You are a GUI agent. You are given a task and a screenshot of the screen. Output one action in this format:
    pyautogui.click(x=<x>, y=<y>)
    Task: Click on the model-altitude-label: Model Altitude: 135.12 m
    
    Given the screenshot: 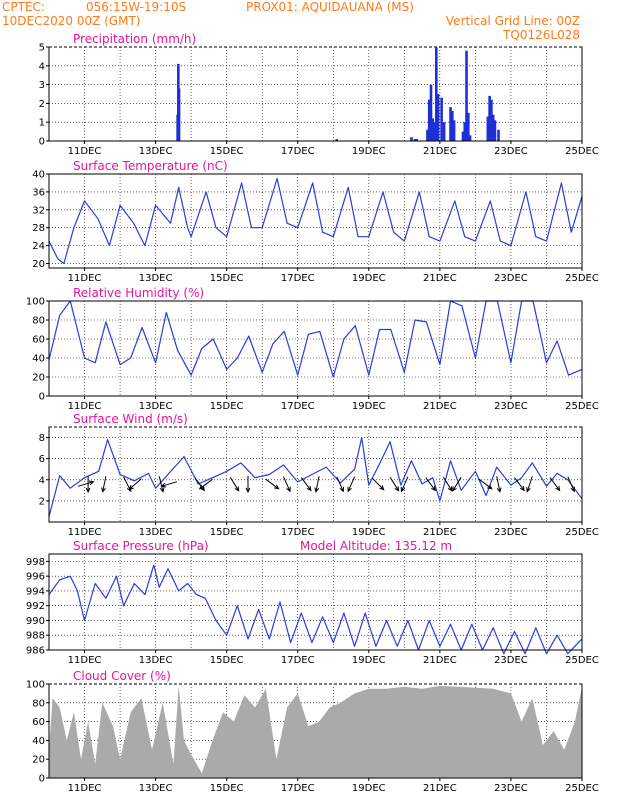 What is the action you would take?
    pyautogui.click(x=376, y=546)
    